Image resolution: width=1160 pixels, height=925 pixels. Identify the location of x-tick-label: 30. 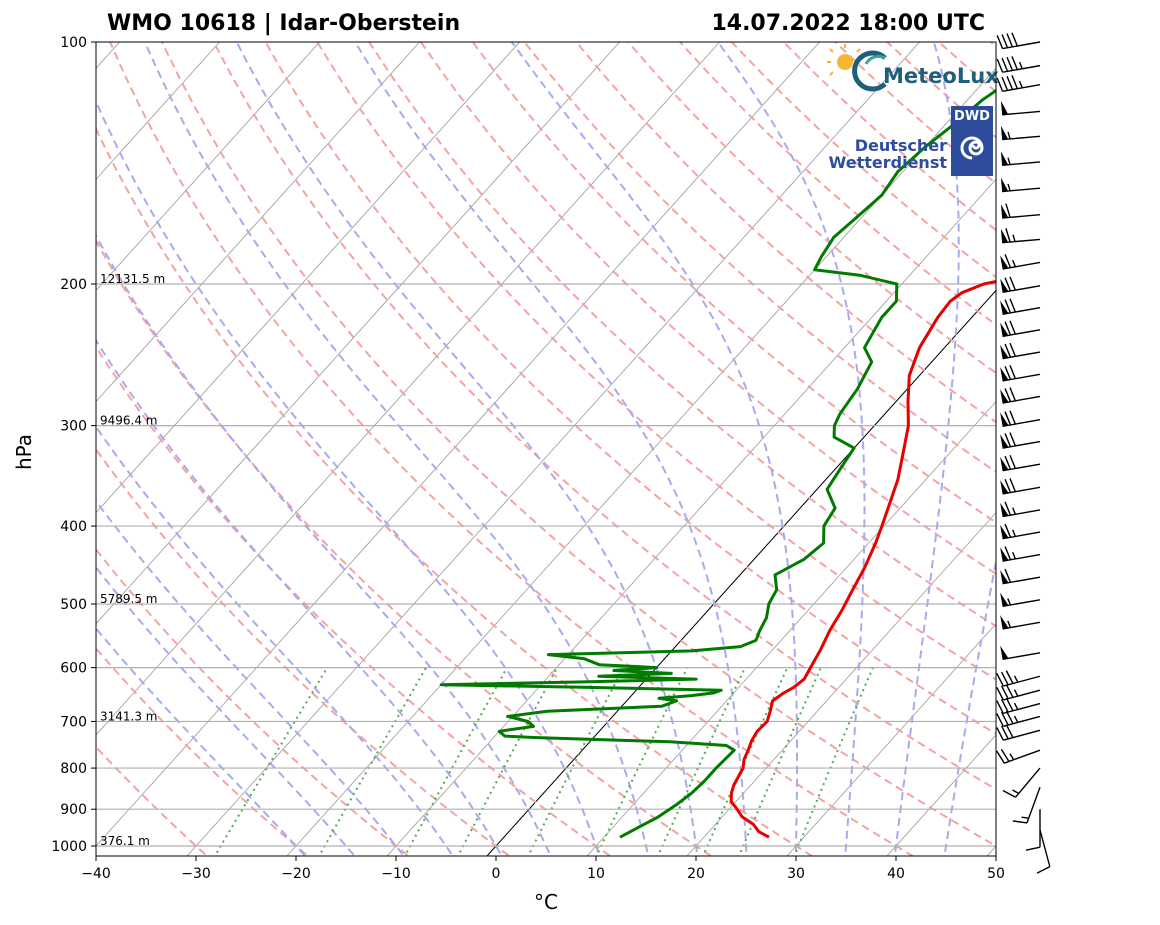
(796, 874).